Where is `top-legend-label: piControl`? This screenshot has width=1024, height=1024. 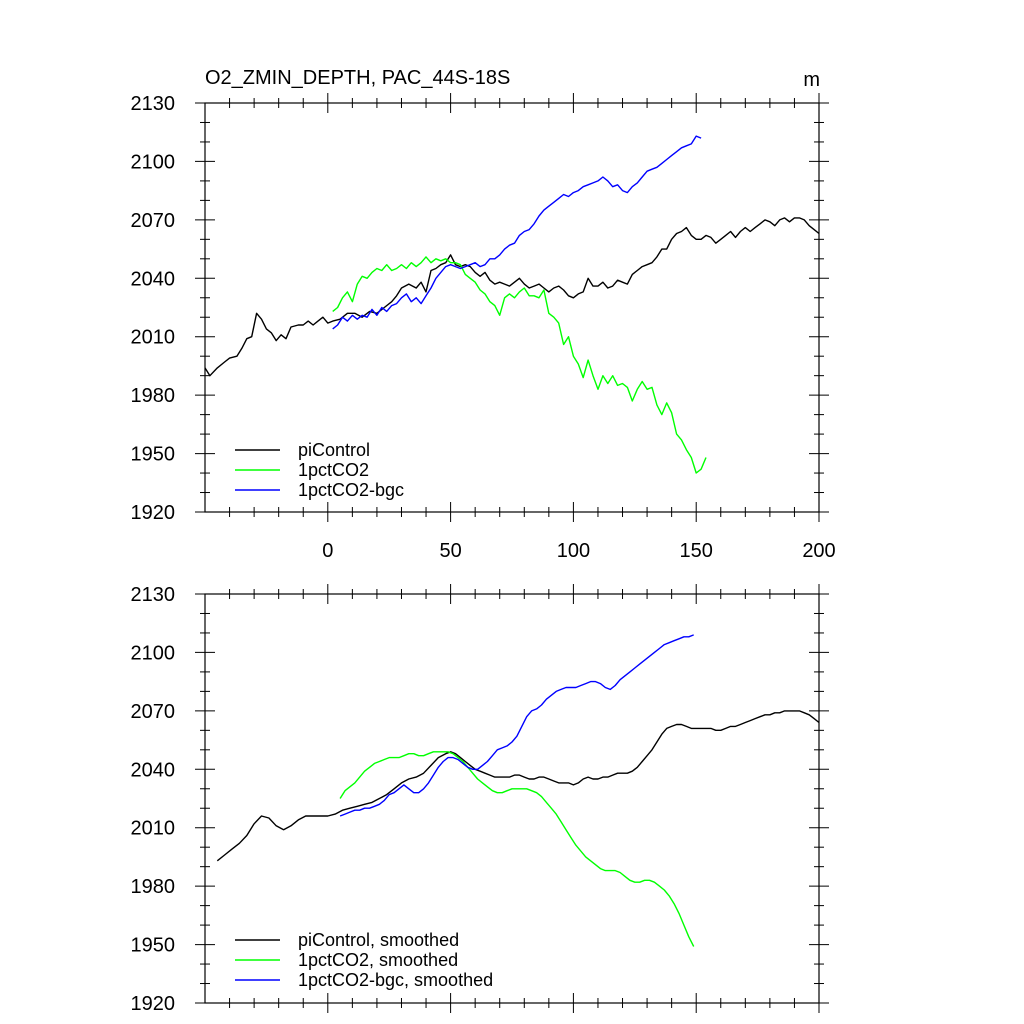 top-legend-label: piControl is located at coordinates (334, 450).